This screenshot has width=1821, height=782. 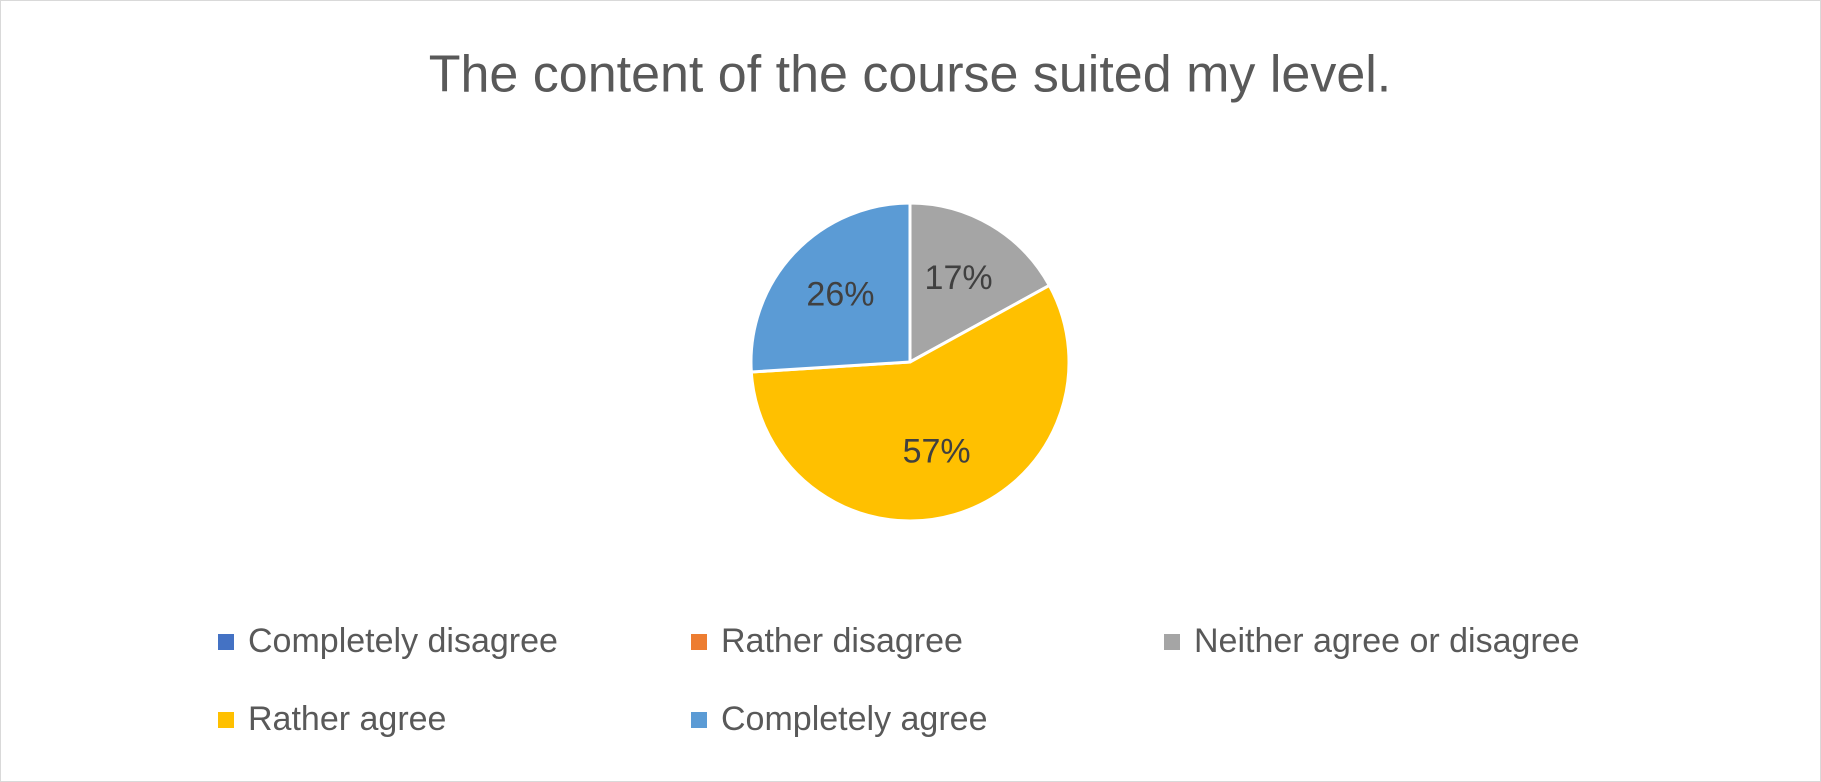 What do you see at coordinates (840, 295) in the screenshot?
I see `data-label: 26%` at bounding box center [840, 295].